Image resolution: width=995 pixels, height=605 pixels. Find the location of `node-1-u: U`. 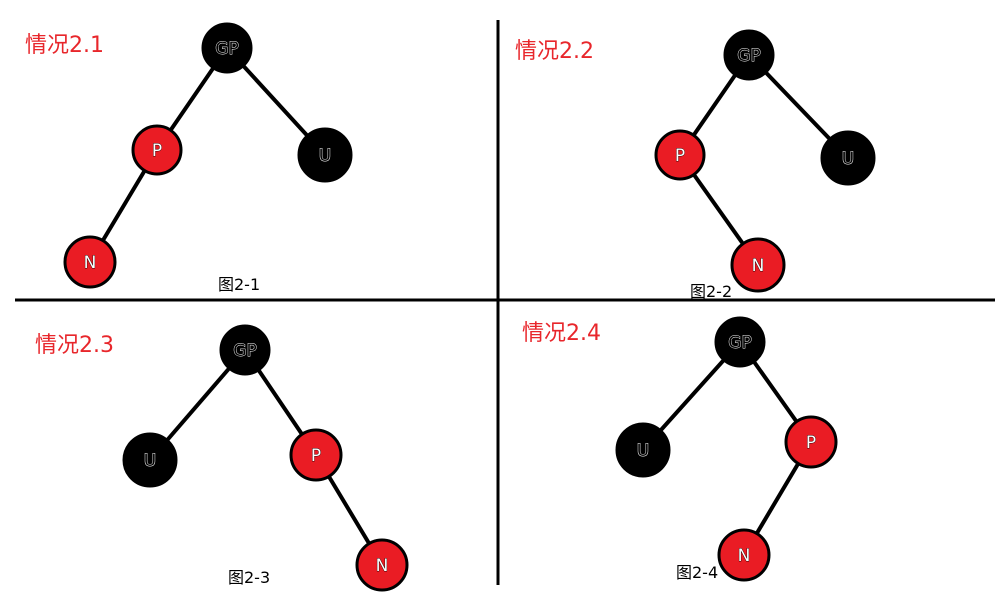

node-1-u: U is located at coordinates (325, 155).